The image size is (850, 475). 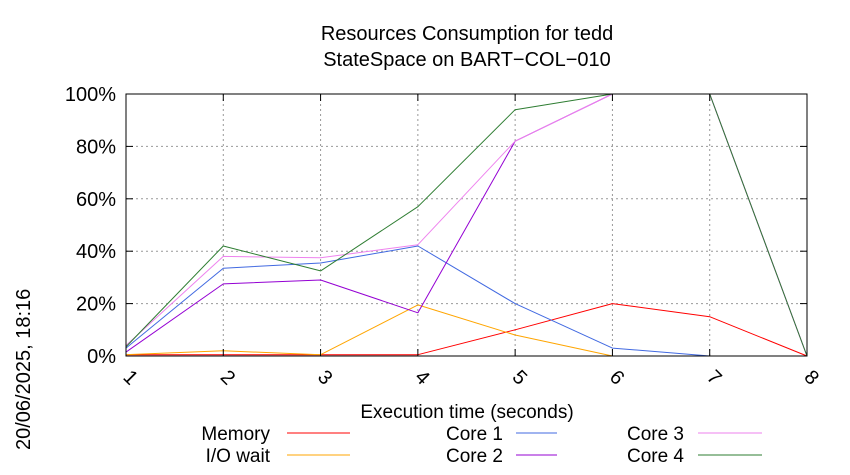 I want to click on series-line-i-o-wait, so click(x=369, y=330).